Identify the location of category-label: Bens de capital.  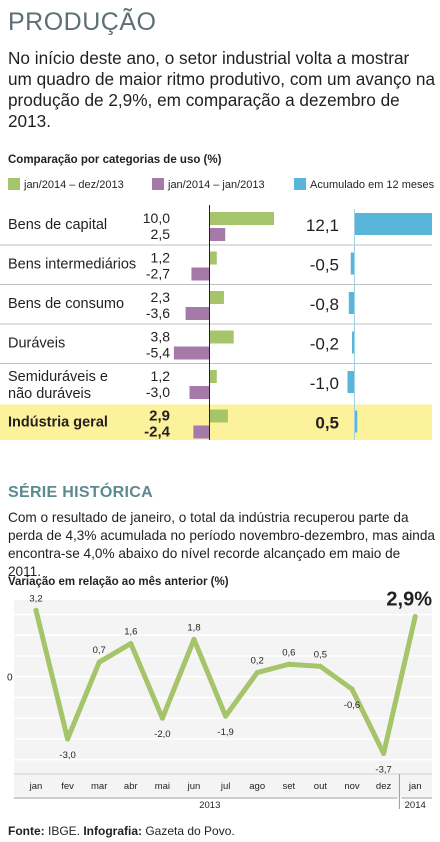
(57, 225).